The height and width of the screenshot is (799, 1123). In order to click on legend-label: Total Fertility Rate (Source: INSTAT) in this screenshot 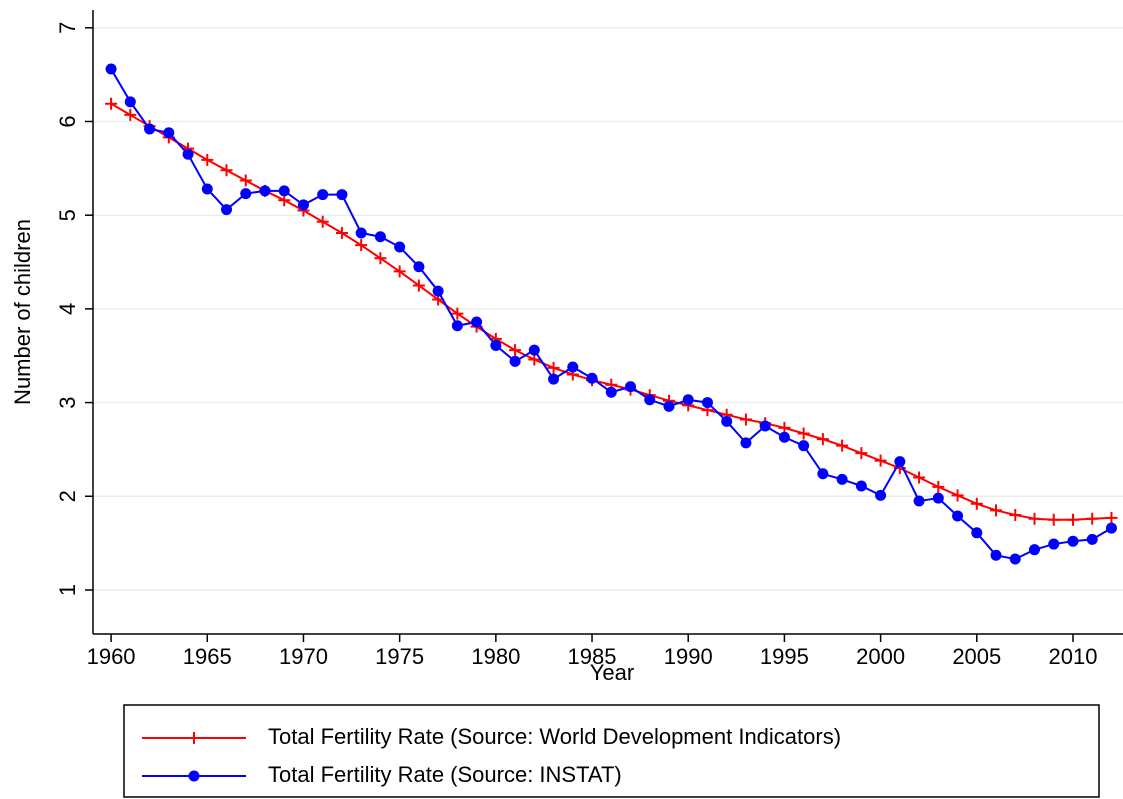, I will do `click(445, 774)`.